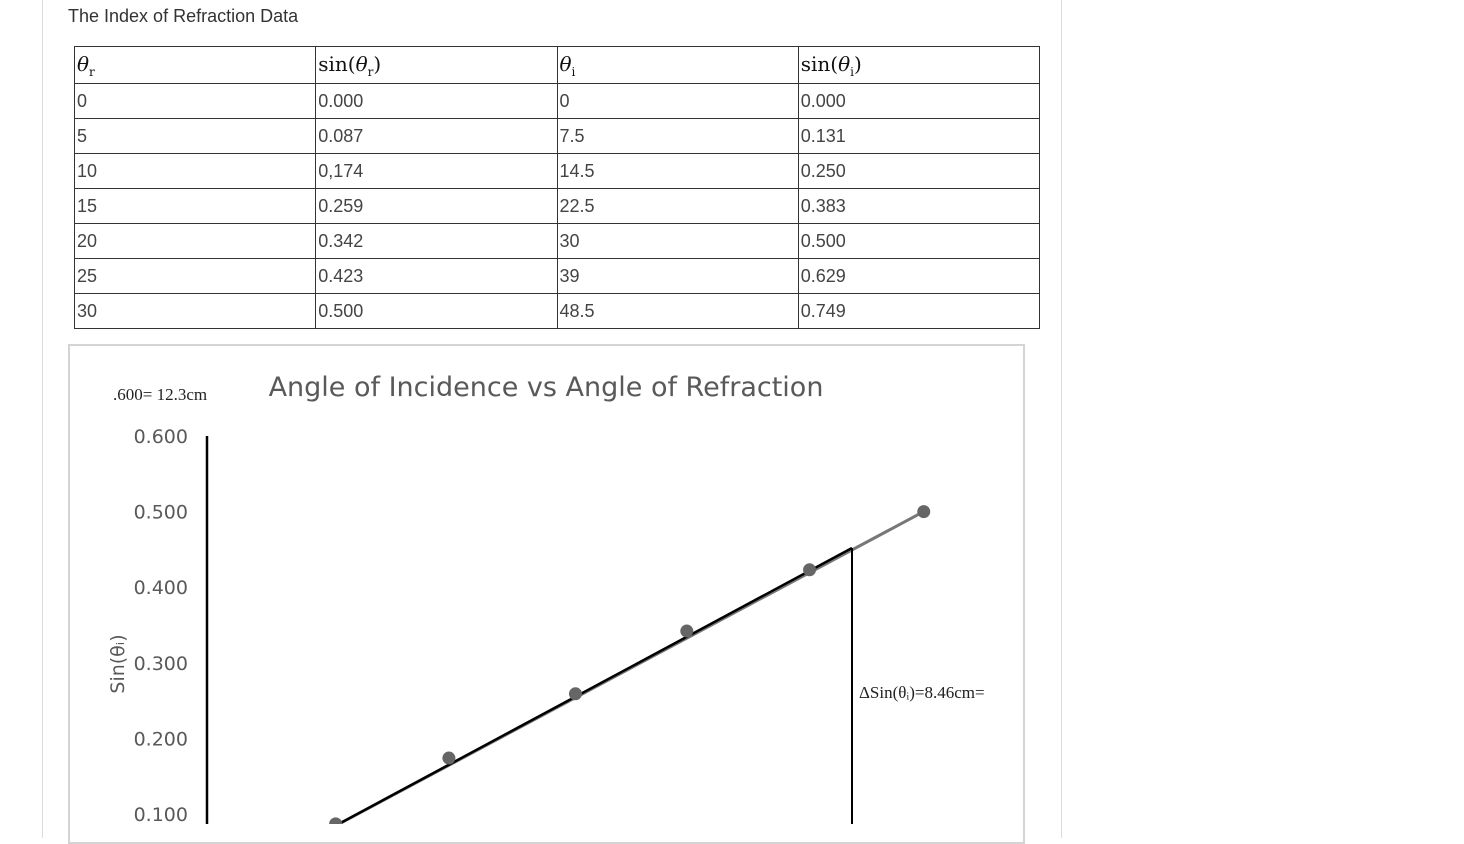 Image resolution: width=1464 pixels, height=844 pixels. I want to click on page-heading: The Index of Refraction Data, so click(183, 16).